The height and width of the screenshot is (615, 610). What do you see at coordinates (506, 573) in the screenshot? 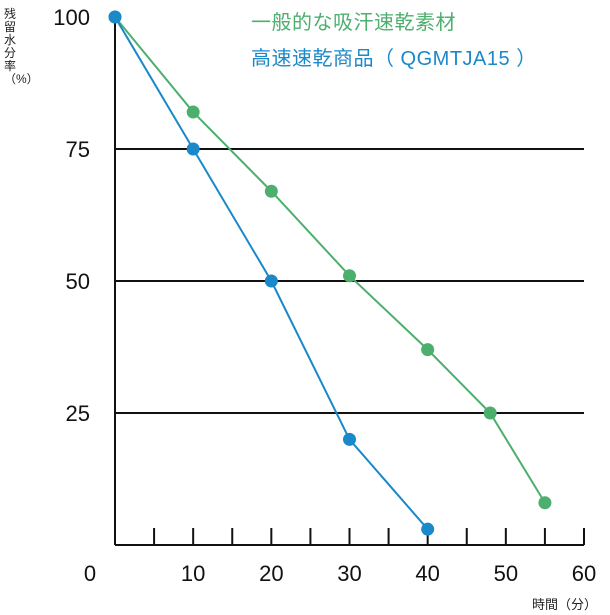
I see `x-tick-label-50: 50` at bounding box center [506, 573].